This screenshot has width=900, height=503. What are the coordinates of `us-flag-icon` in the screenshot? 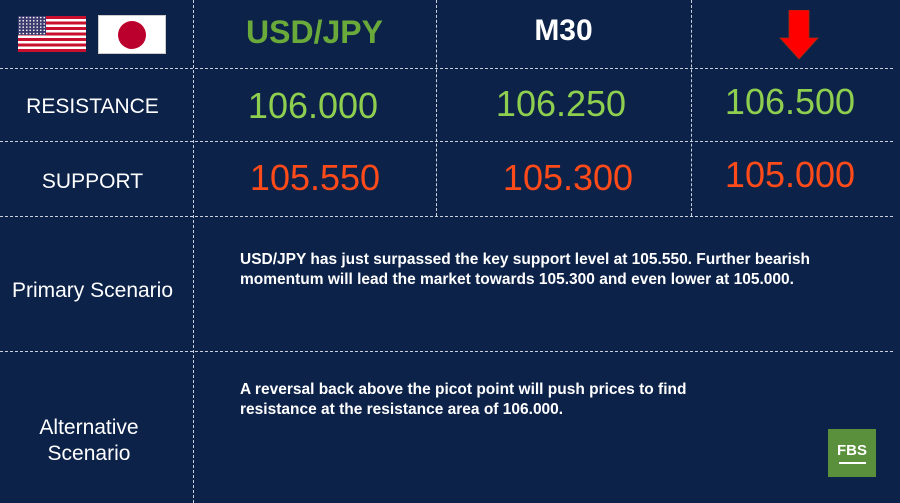 It's located at (52, 34).